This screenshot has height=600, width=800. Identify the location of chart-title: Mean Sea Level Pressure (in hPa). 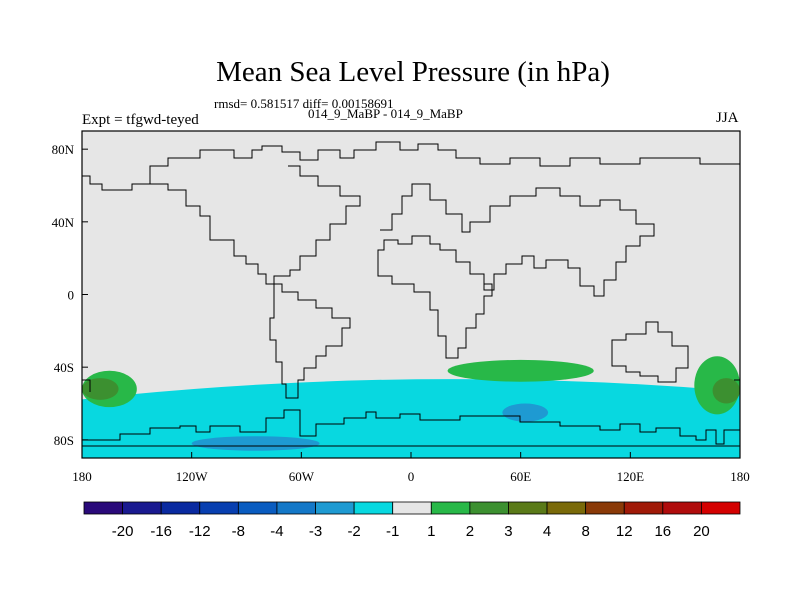
(413, 72).